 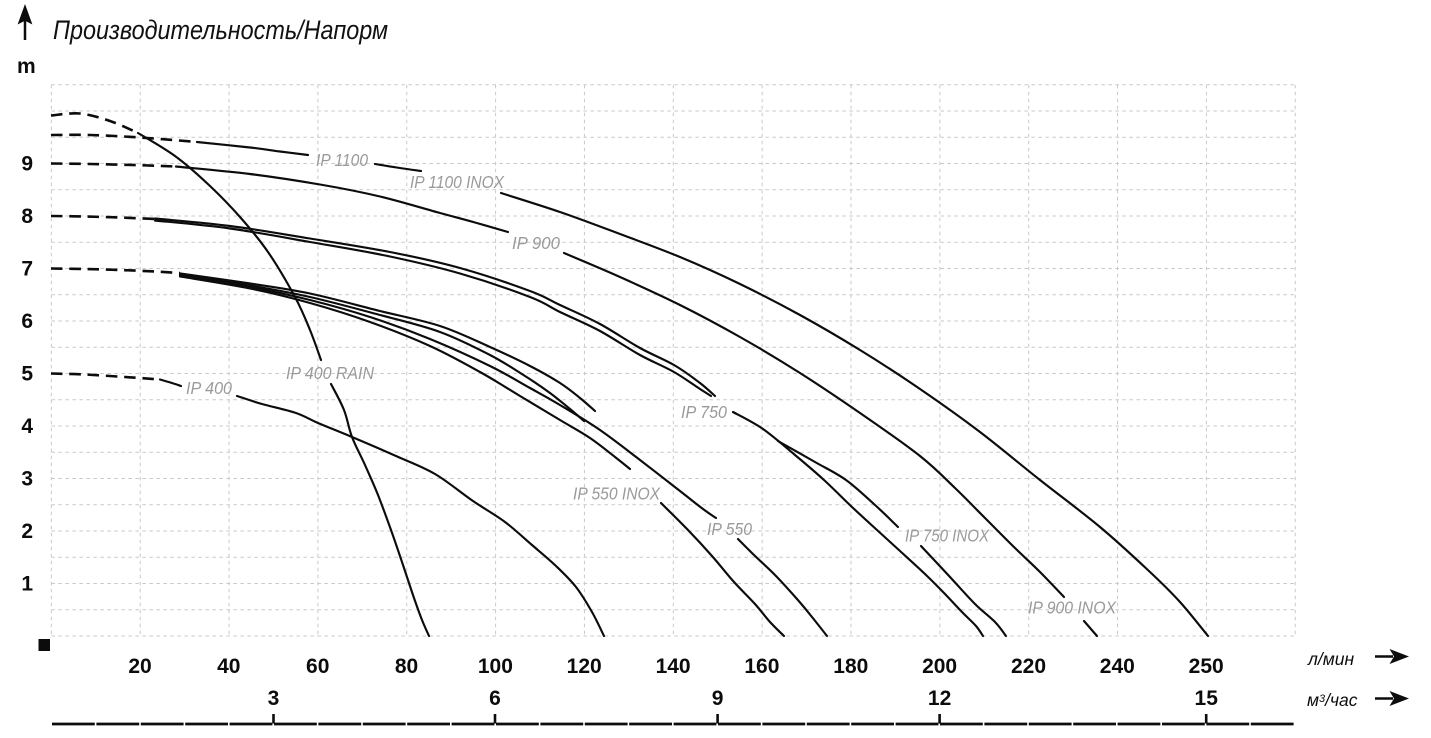 What do you see at coordinates (939, 698) in the screenshot?
I see `svg-text: 12` at bounding box center [939, 698].